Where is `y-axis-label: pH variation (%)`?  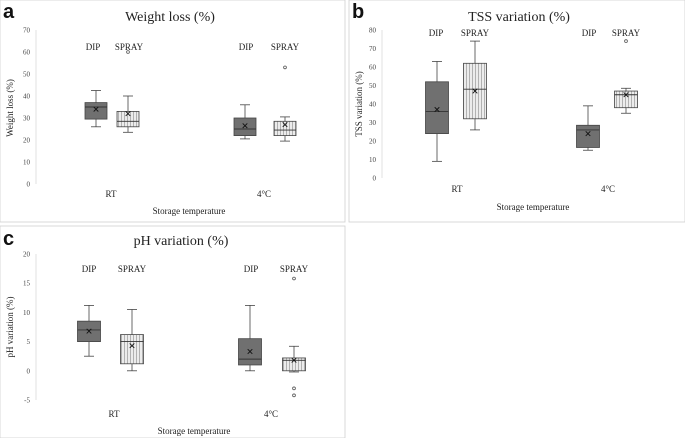
y-axis-label: pH variation (%) is located at coordinates (10, 327).